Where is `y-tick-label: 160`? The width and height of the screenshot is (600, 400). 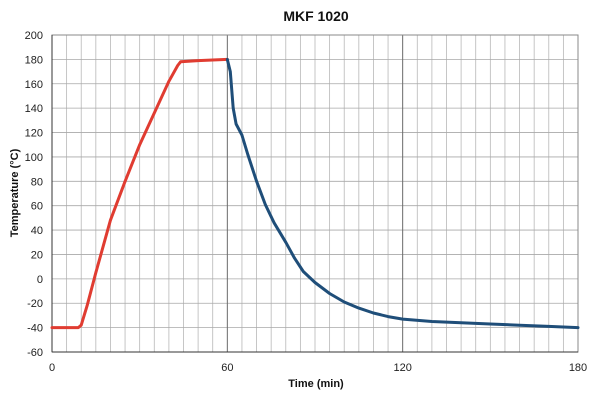 y-tick-label: 160 is located at coordinates (34, 85).